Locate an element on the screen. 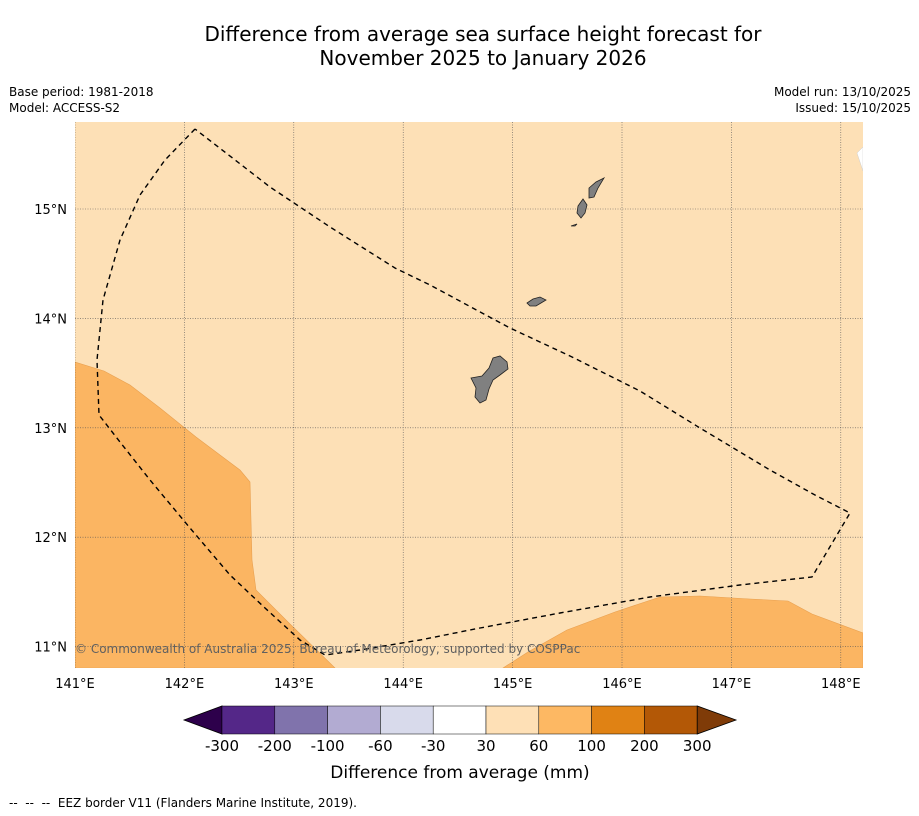  anomaly-60-100-region-west is located at coordinates (205, 514).